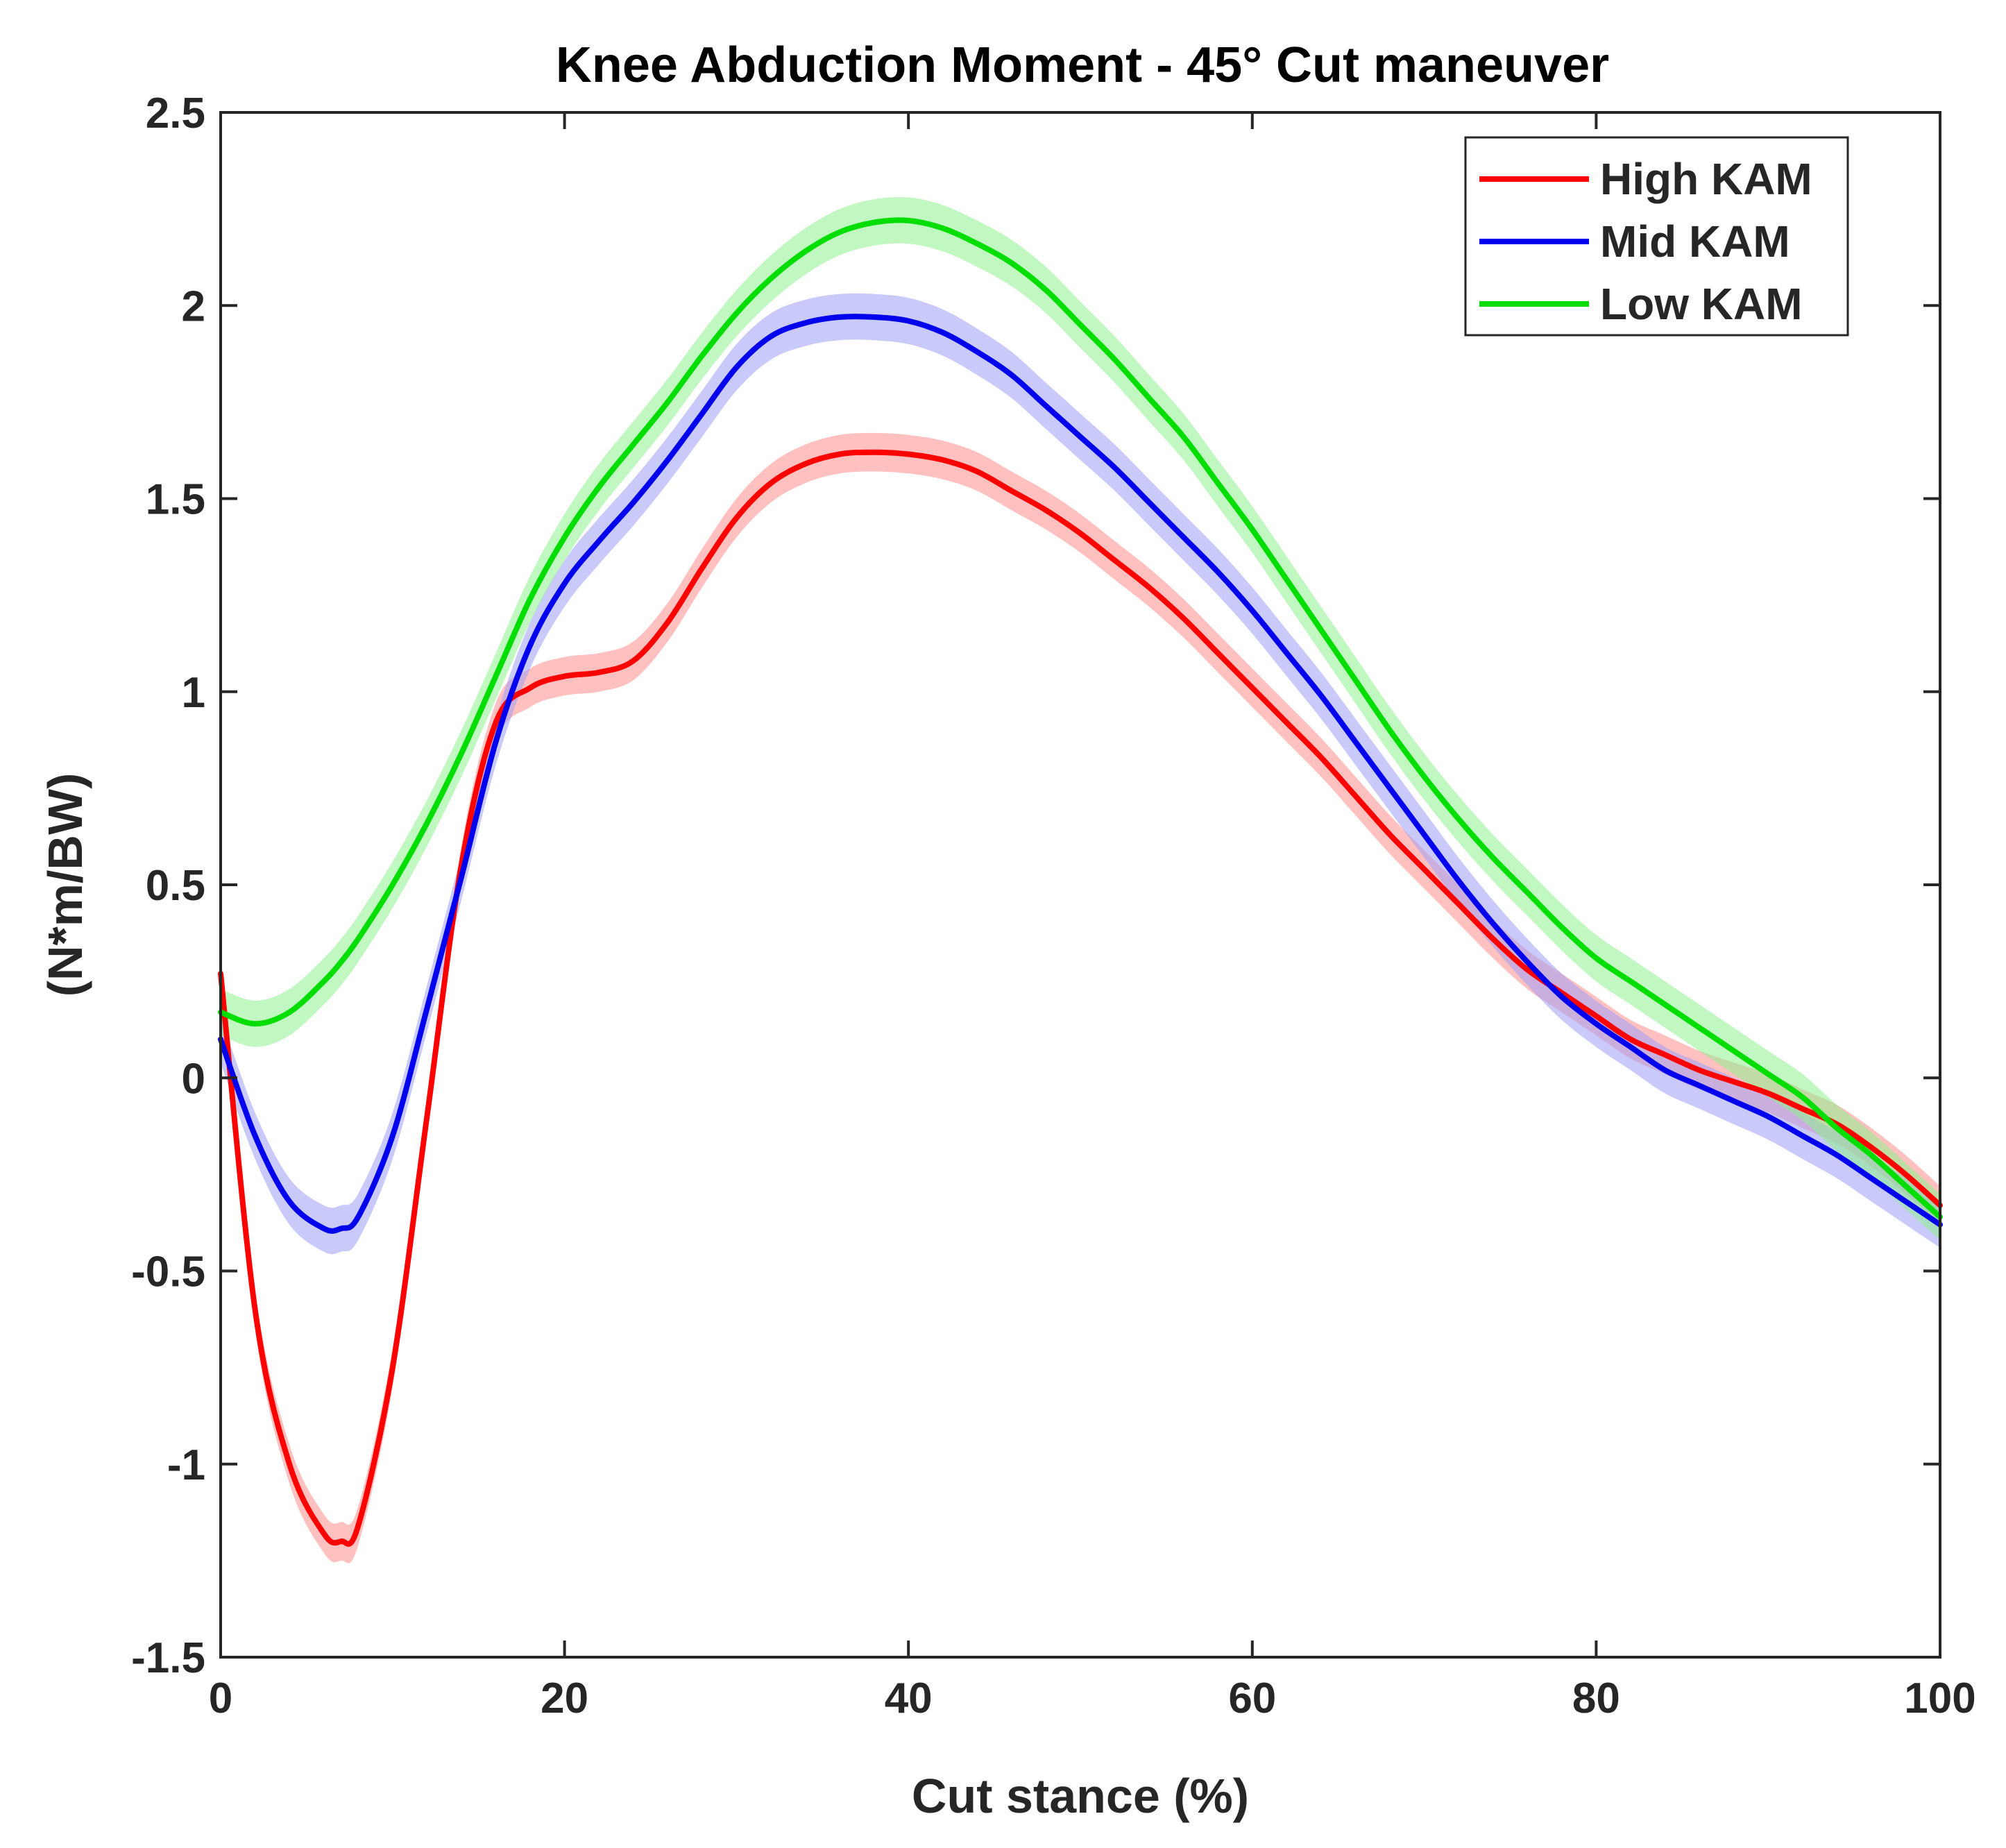 Image resolution: width=2006 pixels, height=1848 pixels. What do you see at coordinates (220, 1698) in the screenshot?
I see `x-tick-label: 0` at bounding box center [220, 1698].